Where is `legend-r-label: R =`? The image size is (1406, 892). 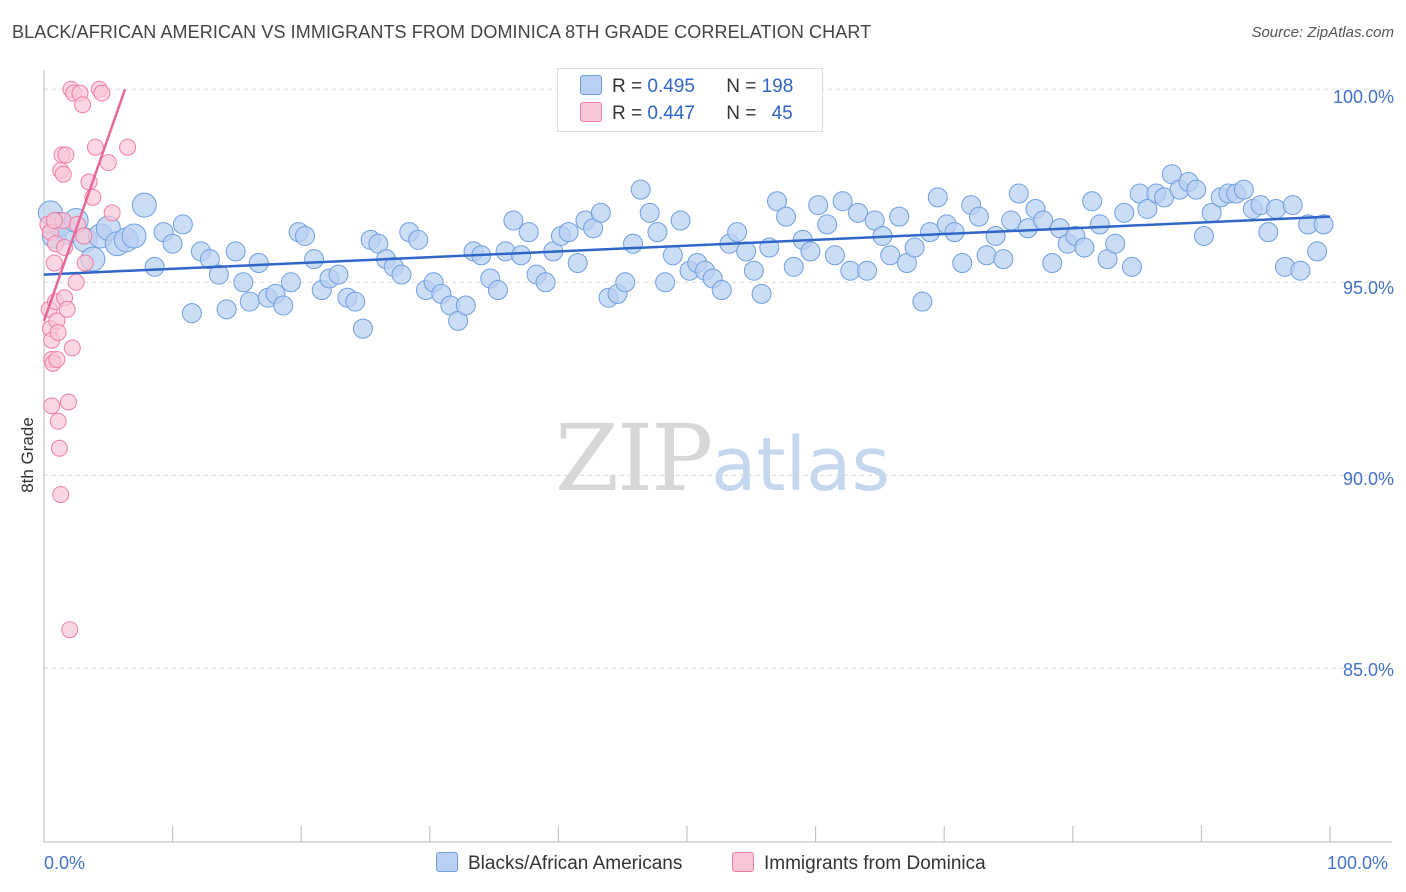
legend-r-label: R = is located at coordinates (627, 86).